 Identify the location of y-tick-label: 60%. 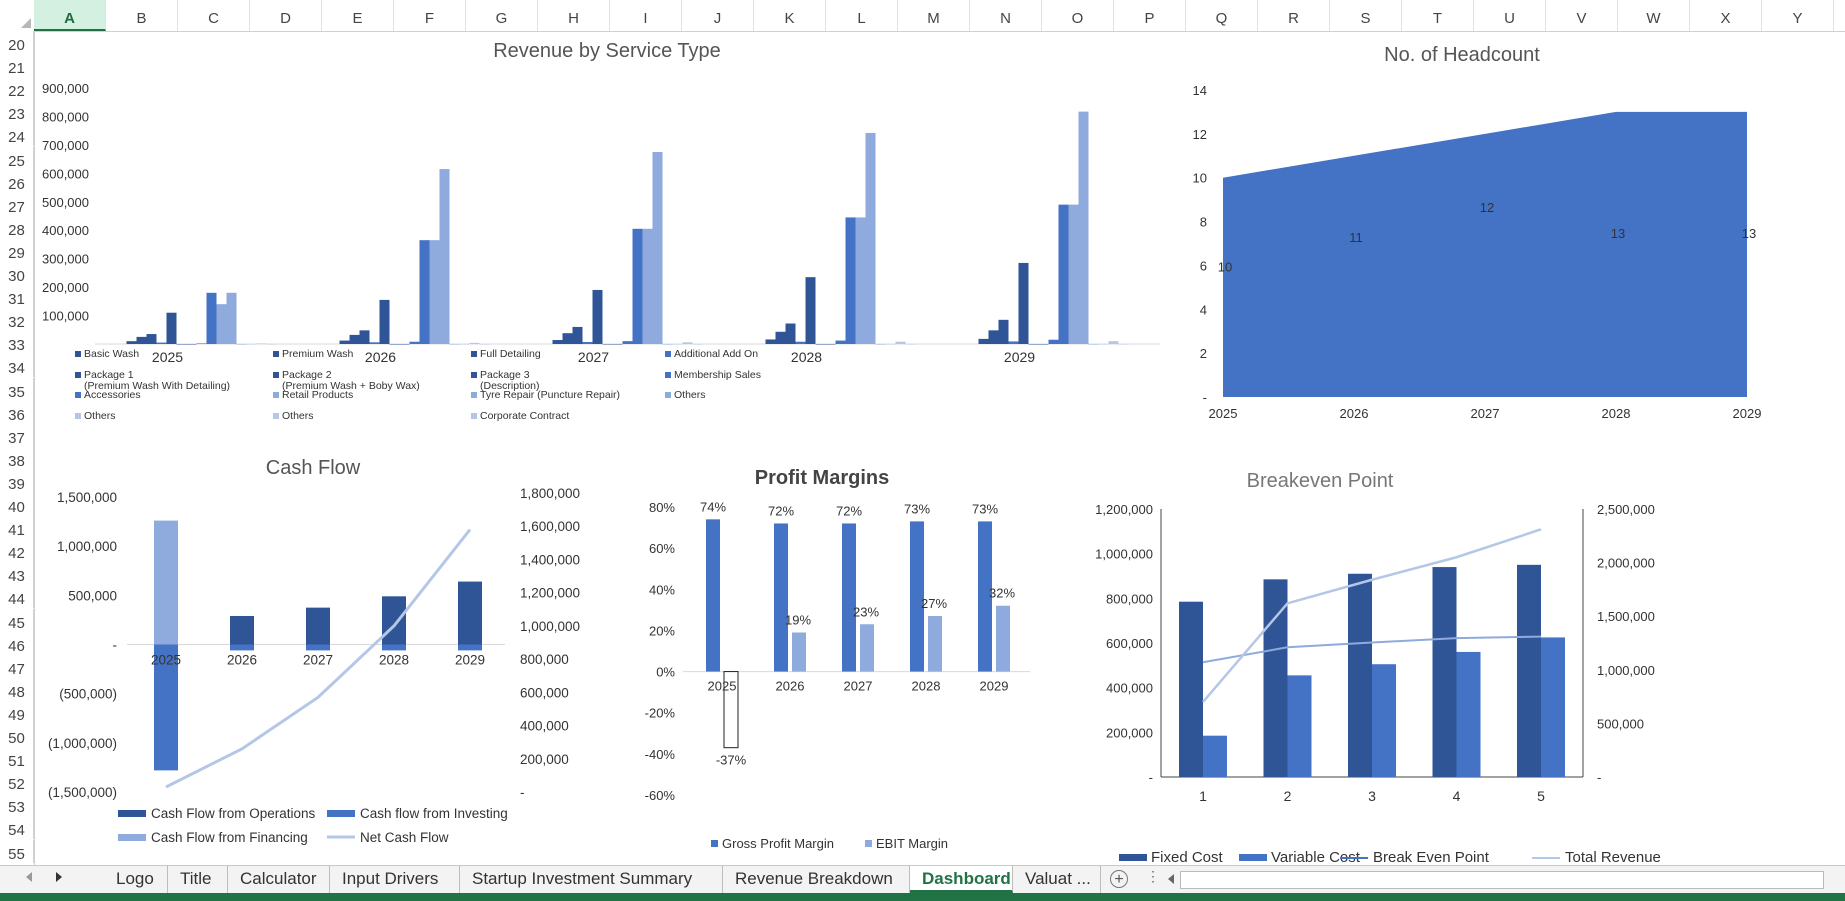
(662, 548).